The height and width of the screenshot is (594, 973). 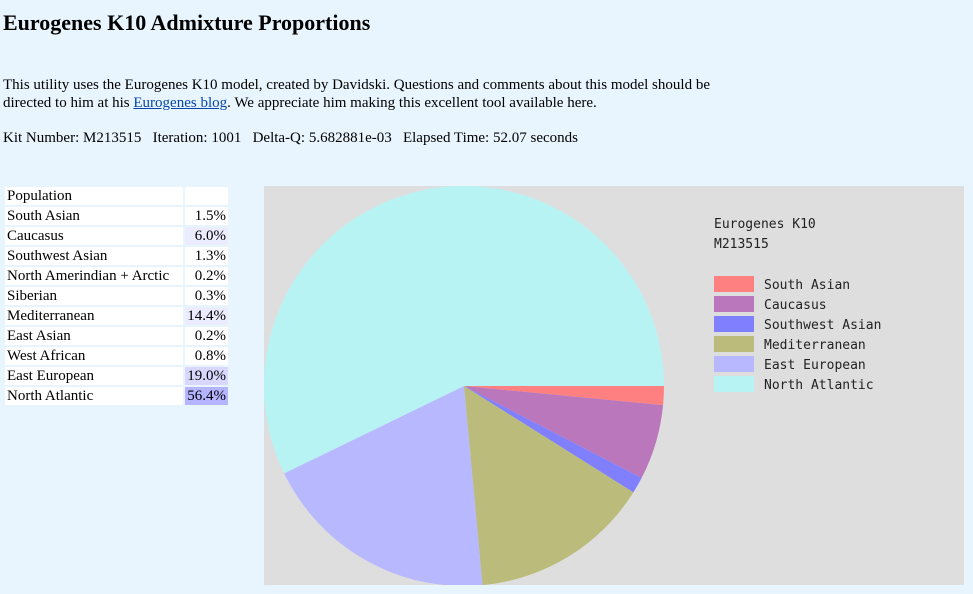 I want to click on pie-slice-southwest-asian, so click(x=553, y=439).